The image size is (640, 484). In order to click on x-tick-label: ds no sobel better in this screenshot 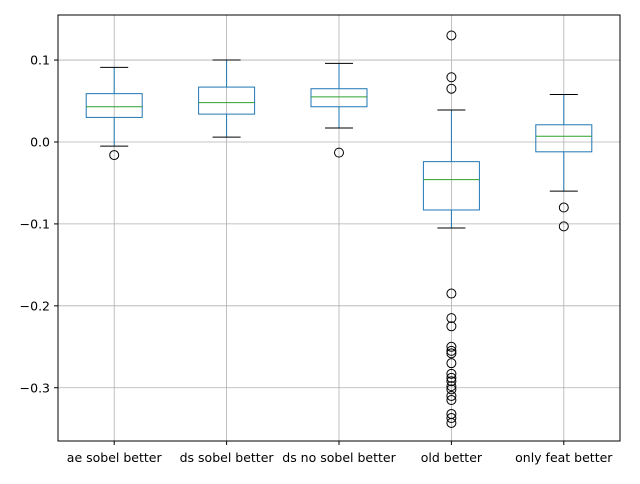, I will do `click(339, 457)`.